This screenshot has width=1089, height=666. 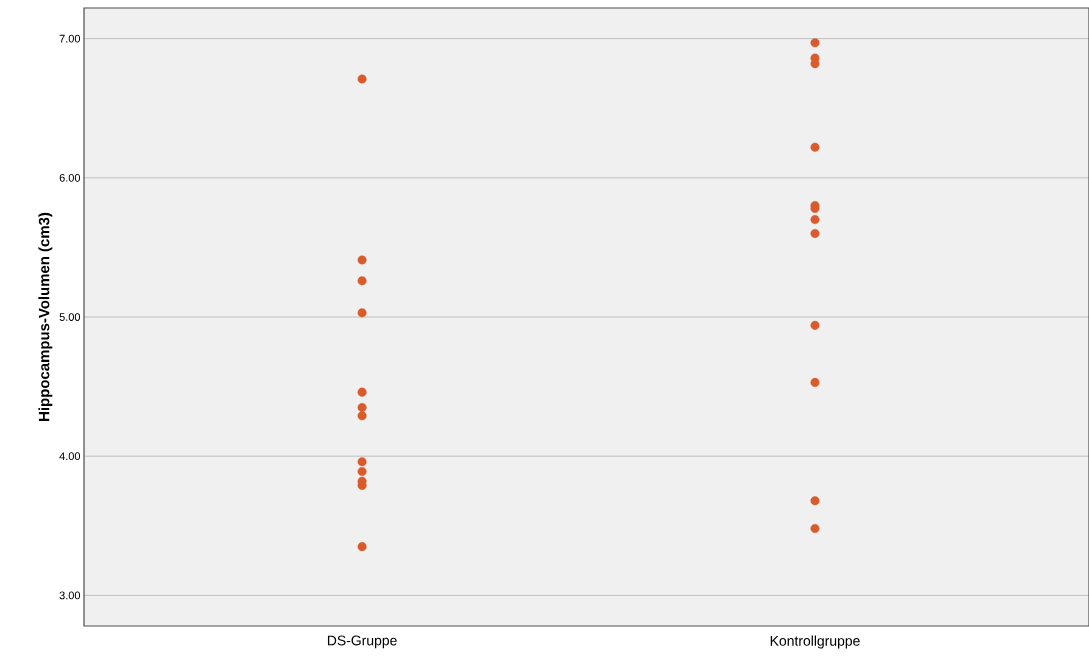 What do you see at coordinates (70, 38) in the screenshot?
I see `y-tick-label: 7.00` at bounding box center [70, 38].